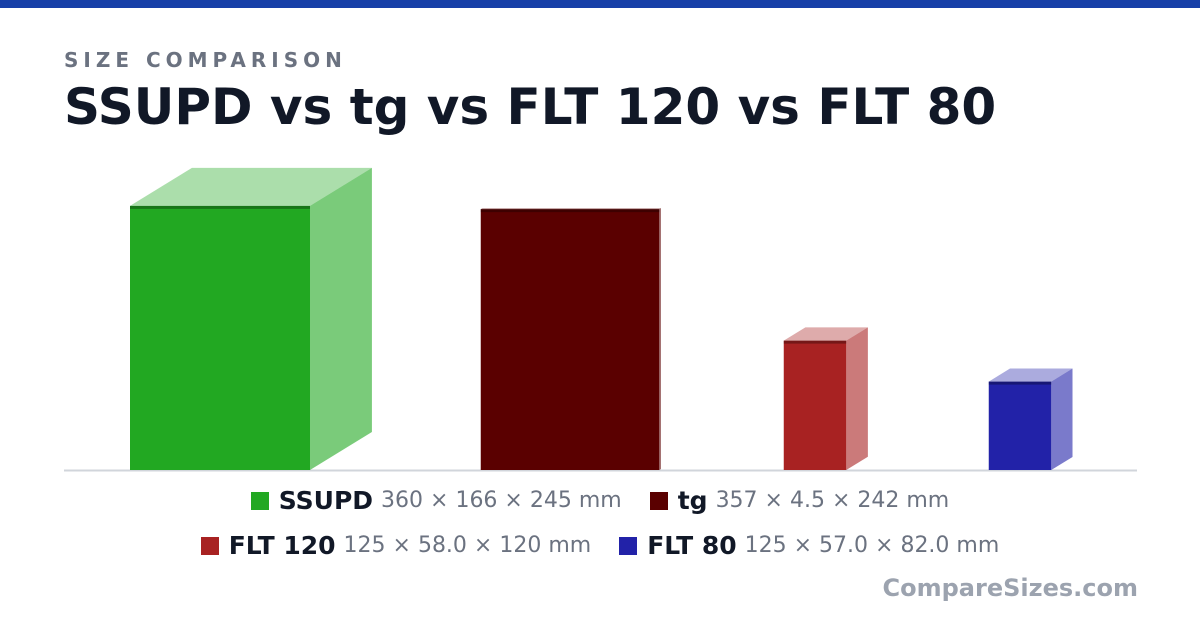 This screenshot has height=630, width=1200. I want to click on legend-dimensions: 357 × 4.5 × 242 mm, so click(832, 500).